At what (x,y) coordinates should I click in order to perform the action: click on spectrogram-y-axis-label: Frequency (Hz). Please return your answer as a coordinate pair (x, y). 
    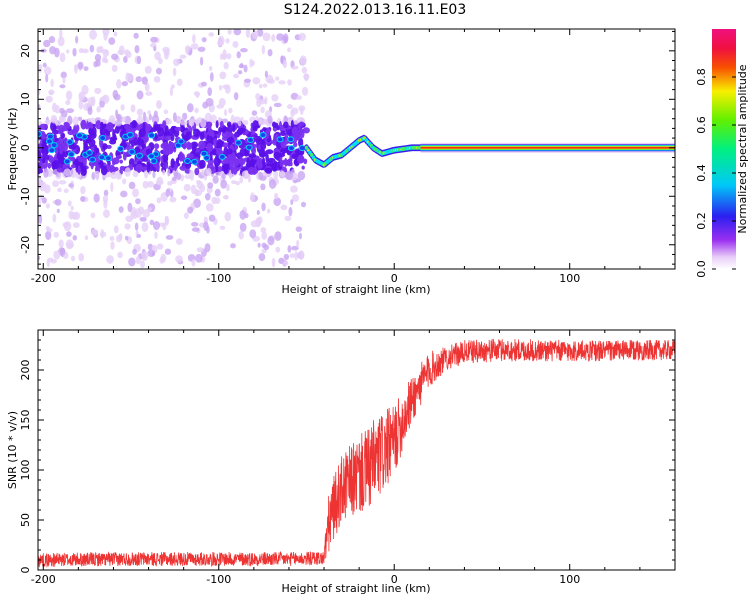
    Looking at the image, I should click on (12, 149).